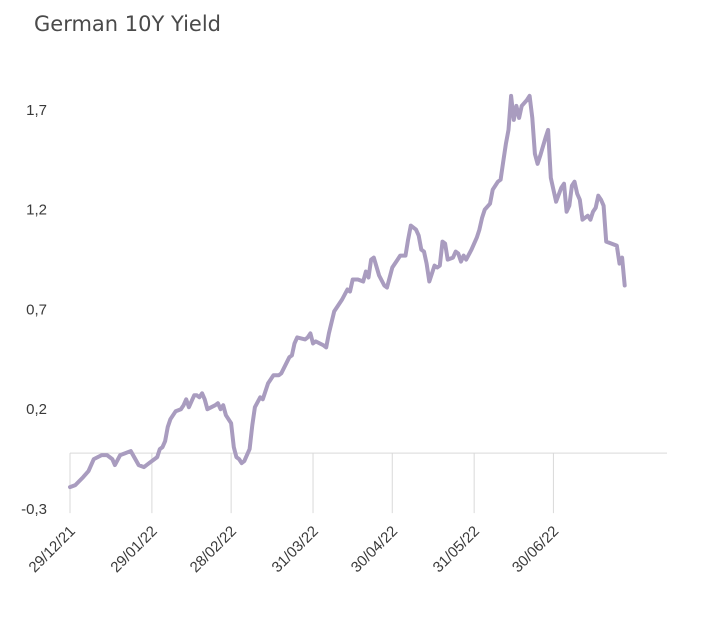 This screenshot has height=641, width=707. Describe the element at coordinates (36, 110) in the screenshot. I see `y-tick-label: 1,7` at that location.